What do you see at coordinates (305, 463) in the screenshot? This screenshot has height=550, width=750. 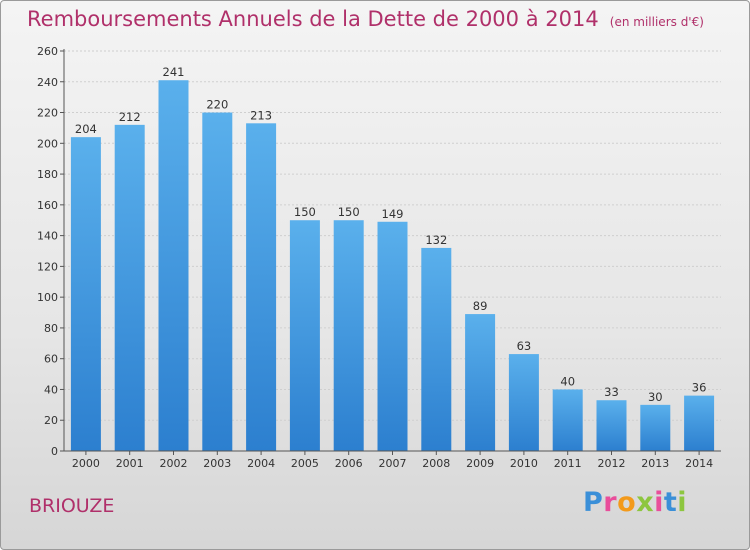 I see `x-tick-label-2005: 2005` at bounding box center [305, 463].